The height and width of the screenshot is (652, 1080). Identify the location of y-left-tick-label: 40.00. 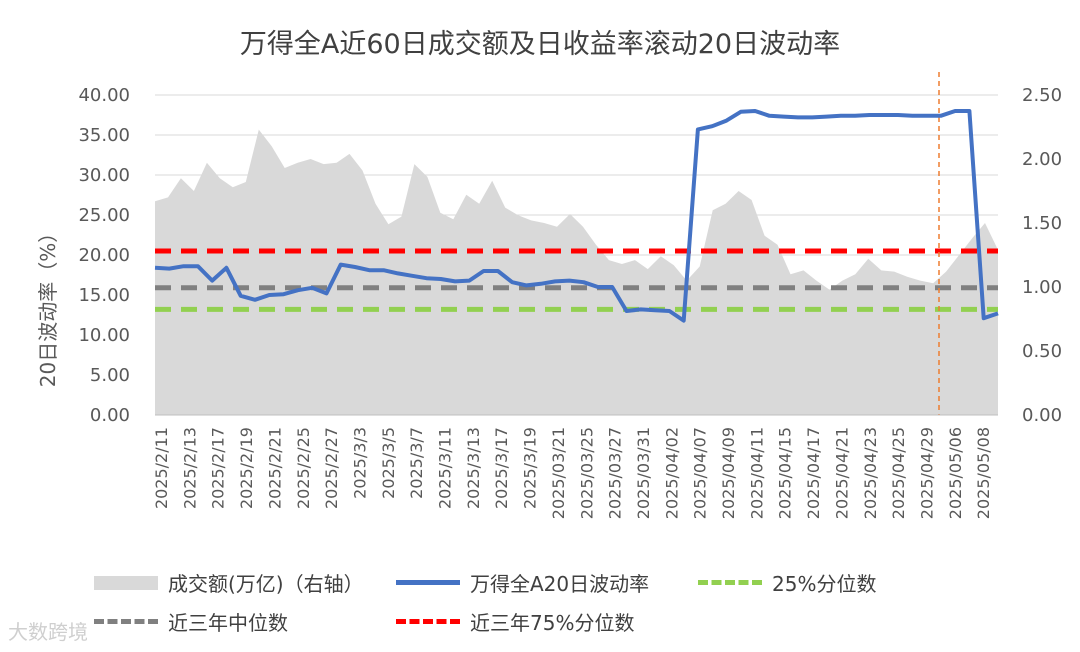
(104, 95).